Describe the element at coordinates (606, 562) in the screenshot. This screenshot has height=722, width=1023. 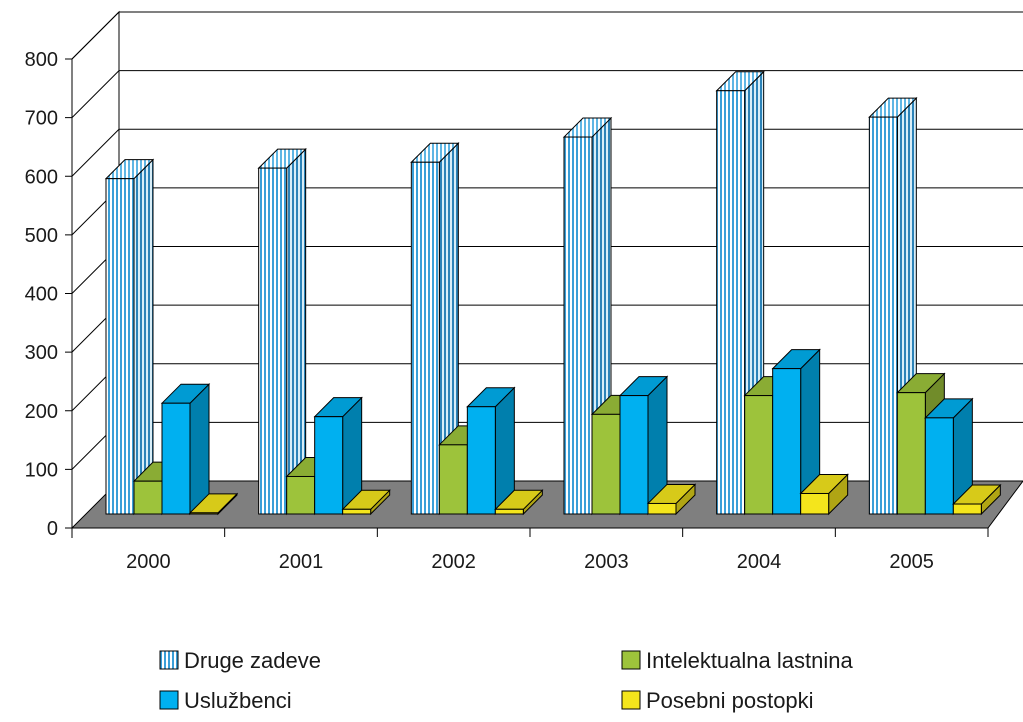
I see `x-tick-label: 2003` at that location.